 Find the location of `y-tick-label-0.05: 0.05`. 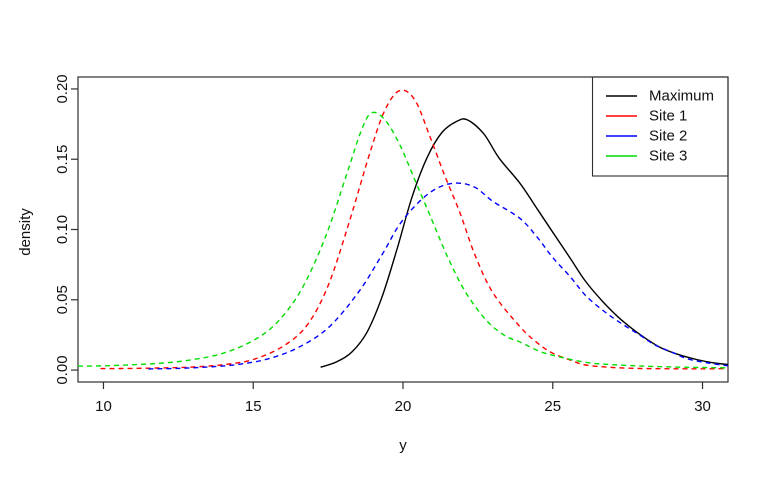

y-tick-label-0.05: 0.05 is located at coordinates (62, 299).